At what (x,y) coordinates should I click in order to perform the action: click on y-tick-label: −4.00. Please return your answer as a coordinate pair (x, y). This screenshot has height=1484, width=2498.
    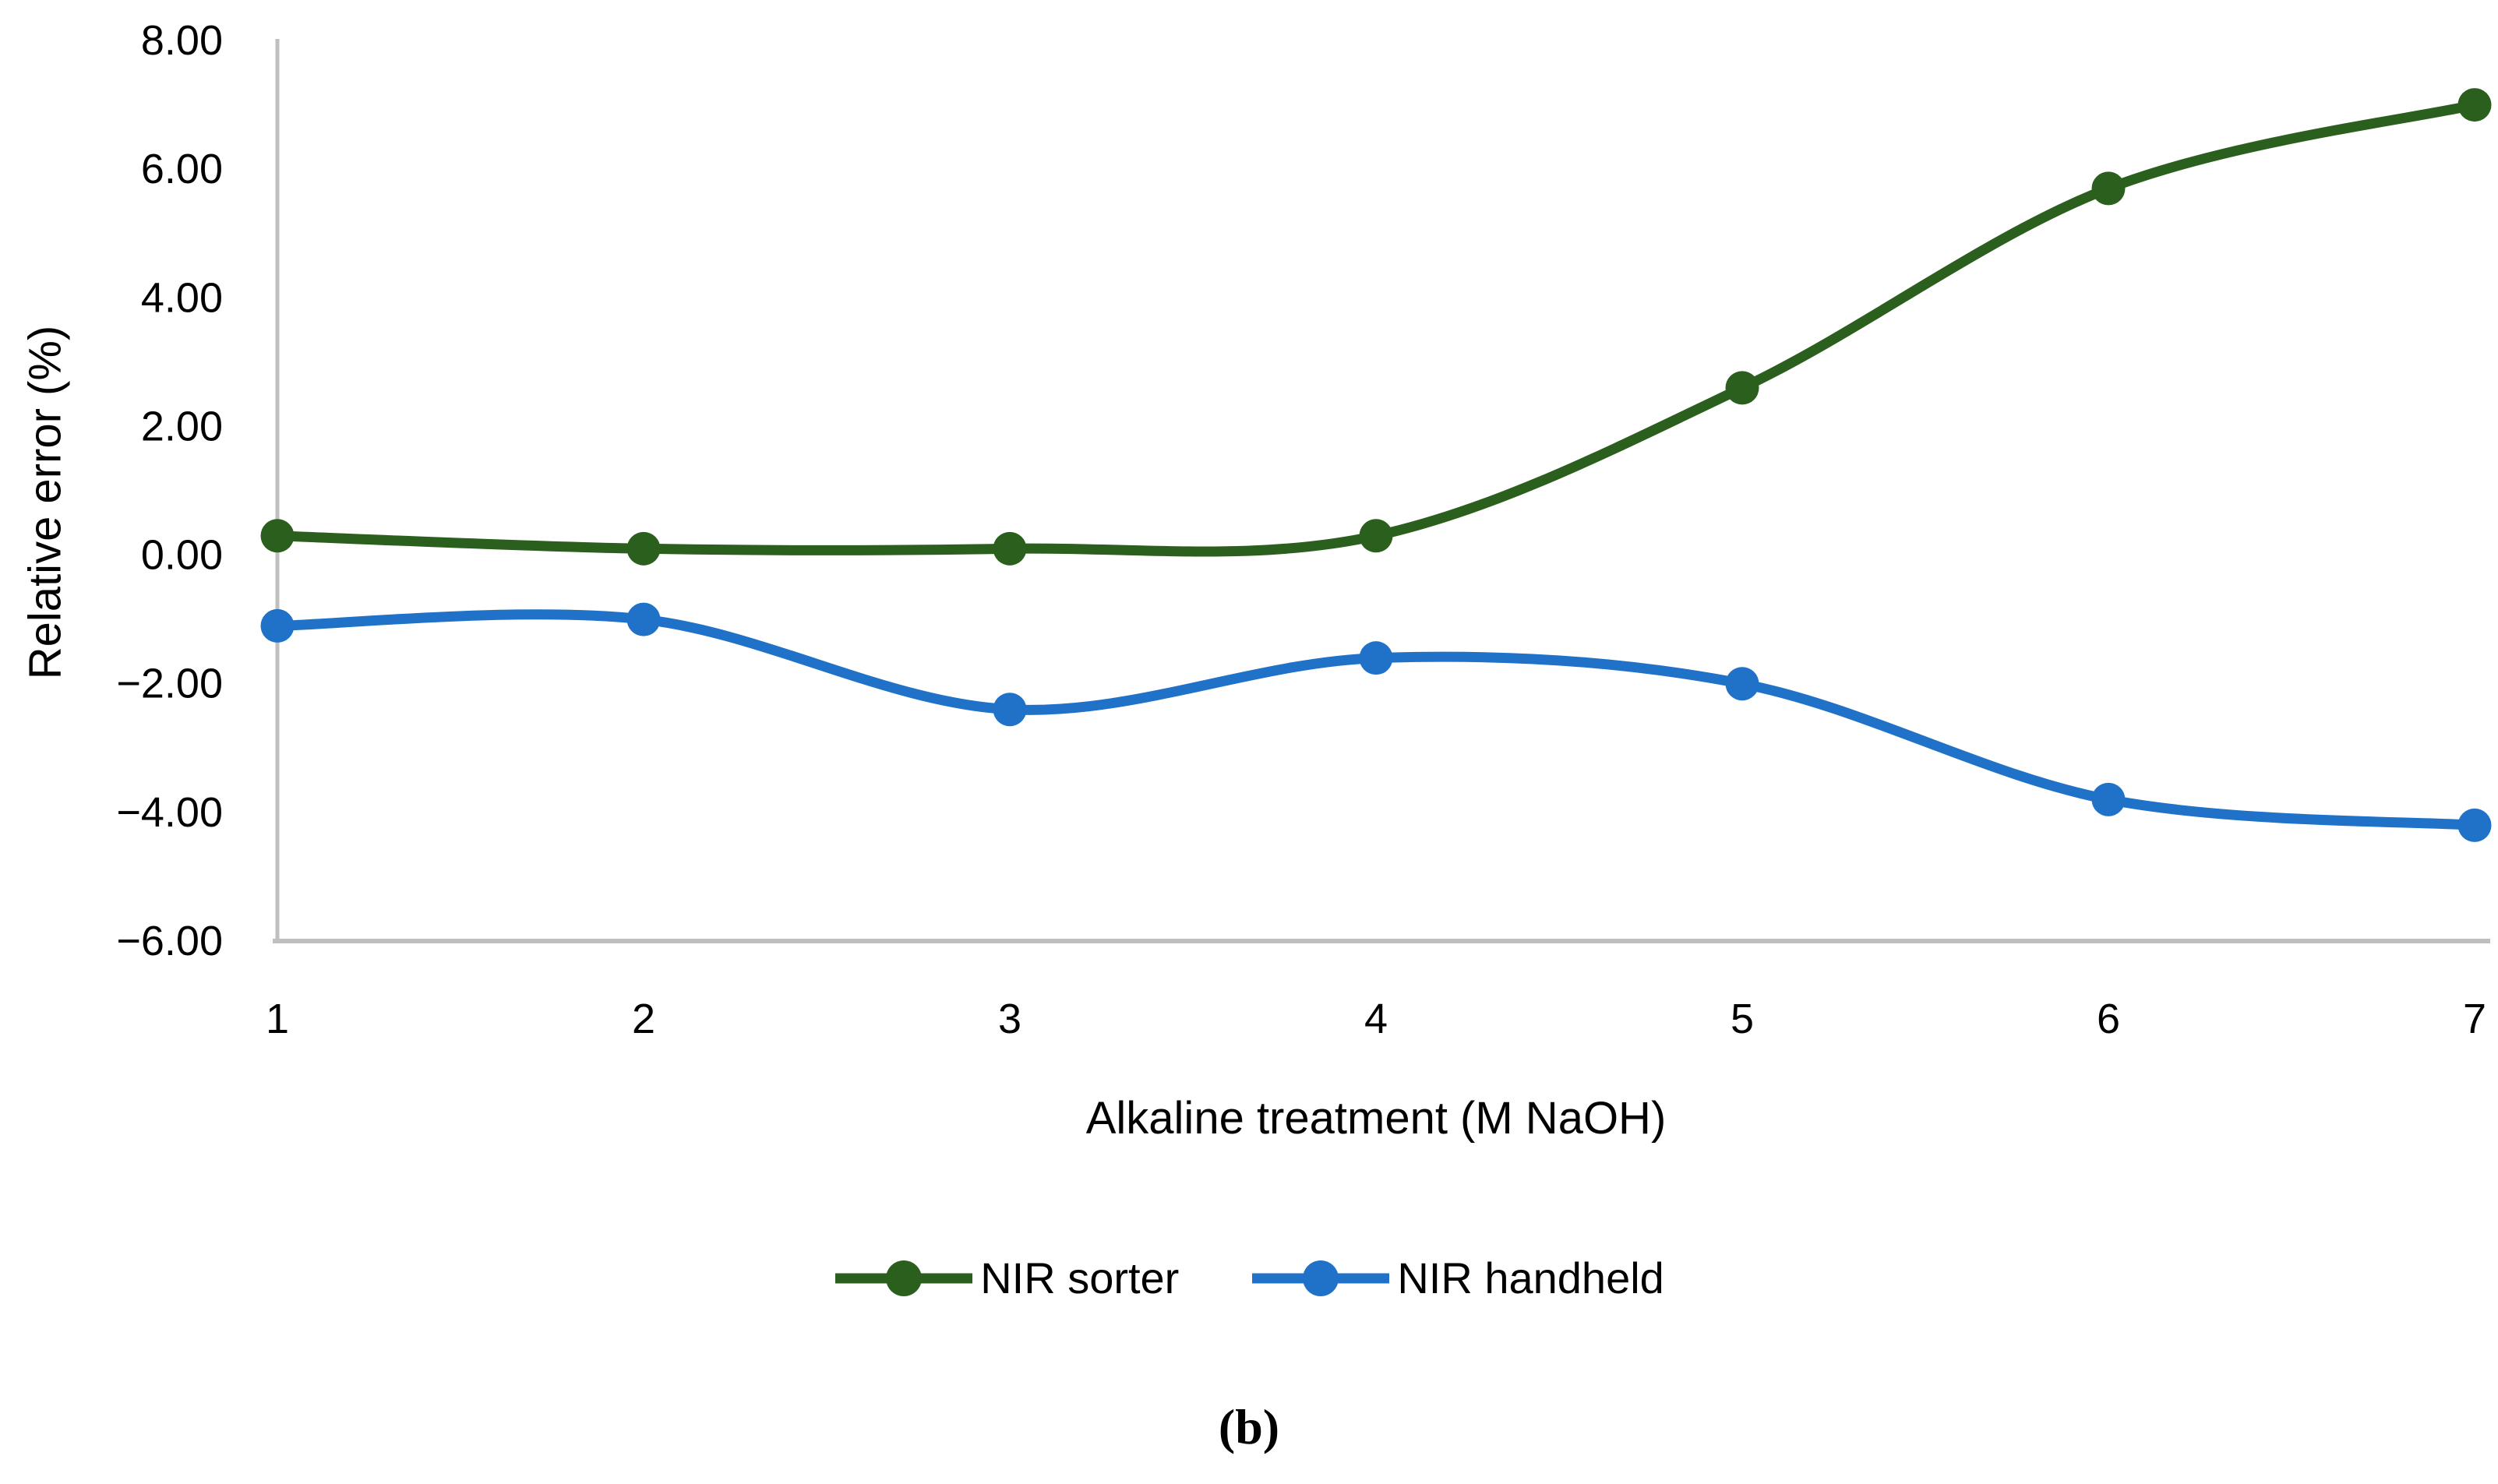
    Looking at the image, I should click on (169, 813).